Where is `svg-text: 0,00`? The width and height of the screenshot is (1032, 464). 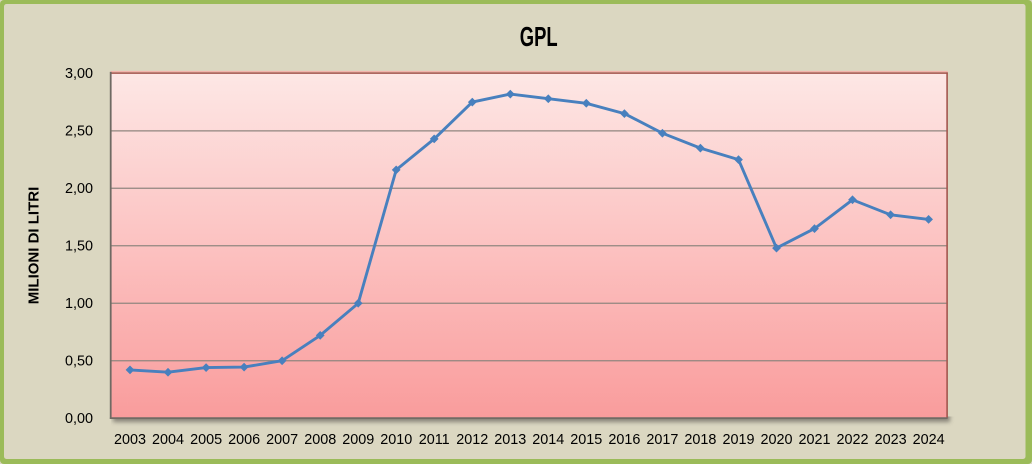
svg-text: 0,00 is located at coordinates (79, 419).